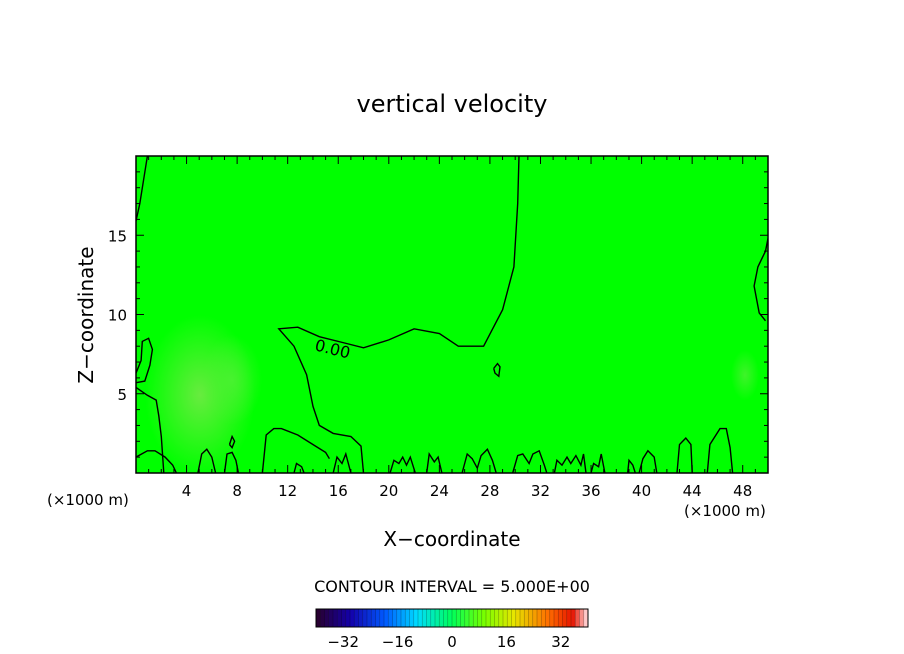 This screenshot has width=904, height=654. Describe the element at coordinates (560, 642) in the screenshot. I see `colorbar-tick-label: 32` at that location.